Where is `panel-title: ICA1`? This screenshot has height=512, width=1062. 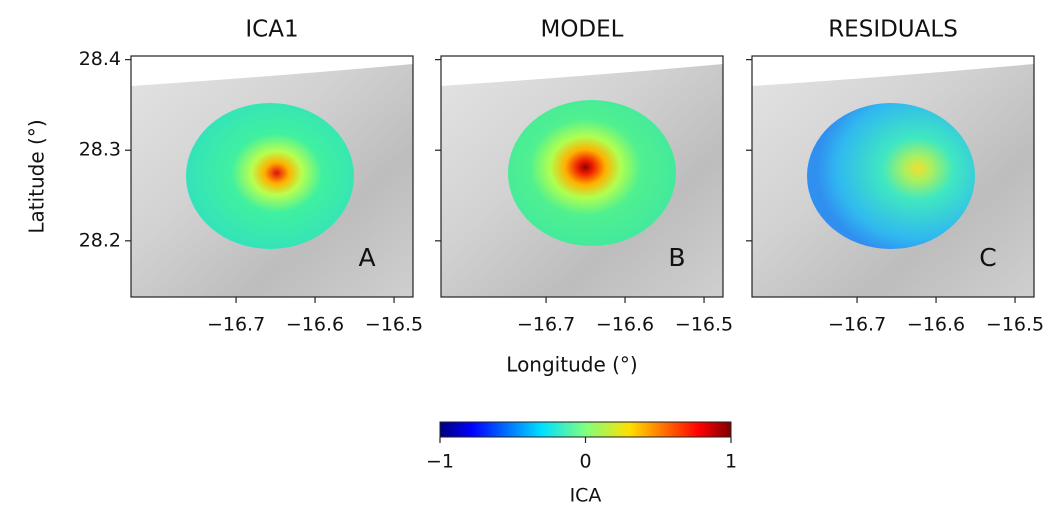 panel-title: ICA1 is located at coordinates (271, 30).